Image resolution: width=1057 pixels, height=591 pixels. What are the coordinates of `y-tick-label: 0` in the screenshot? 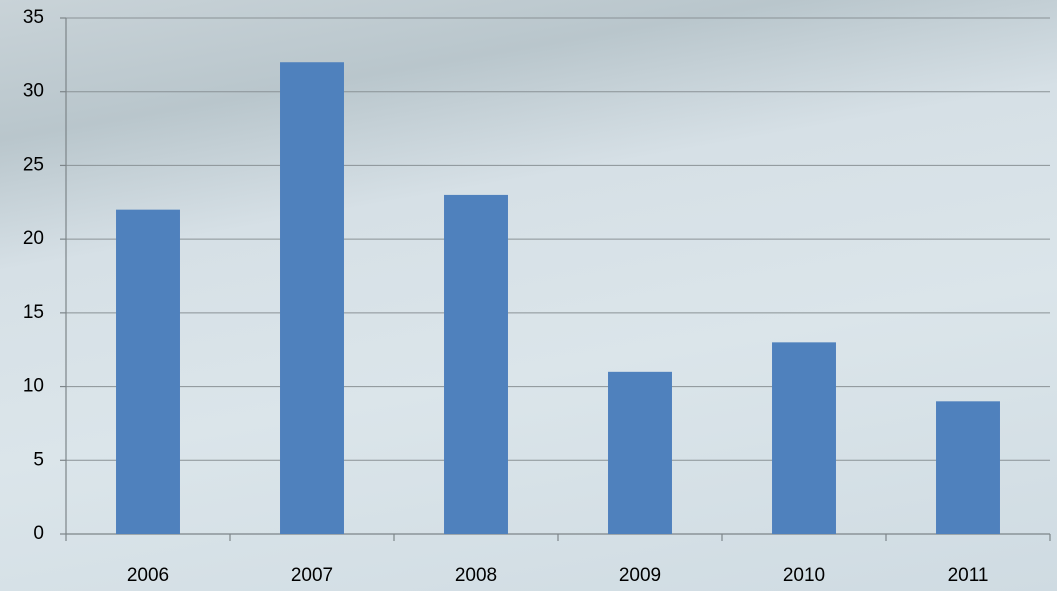 It's located at (38, 533).